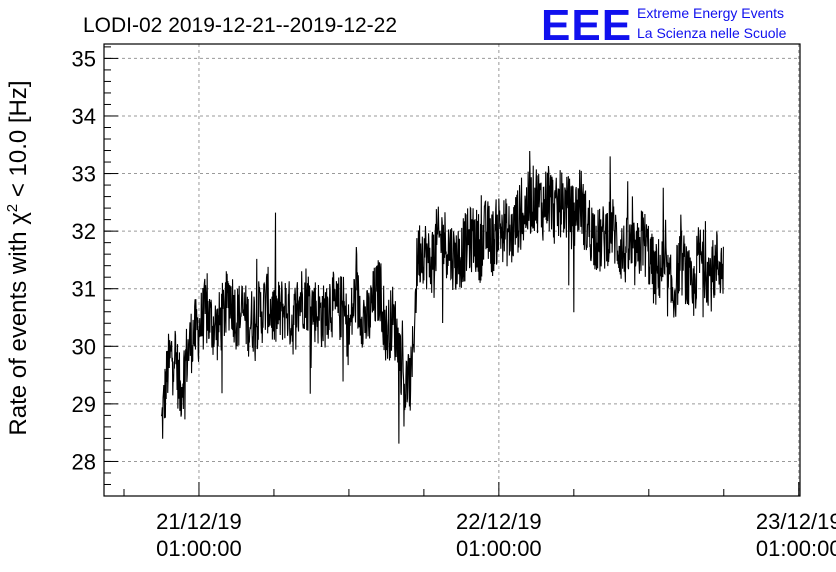 This screenshot has width=836, height=572. Describe the element at coordinates (18, 141) in the screenshot. I see `y-axis-label-rest: < 10.0 [Hz]` at that location.